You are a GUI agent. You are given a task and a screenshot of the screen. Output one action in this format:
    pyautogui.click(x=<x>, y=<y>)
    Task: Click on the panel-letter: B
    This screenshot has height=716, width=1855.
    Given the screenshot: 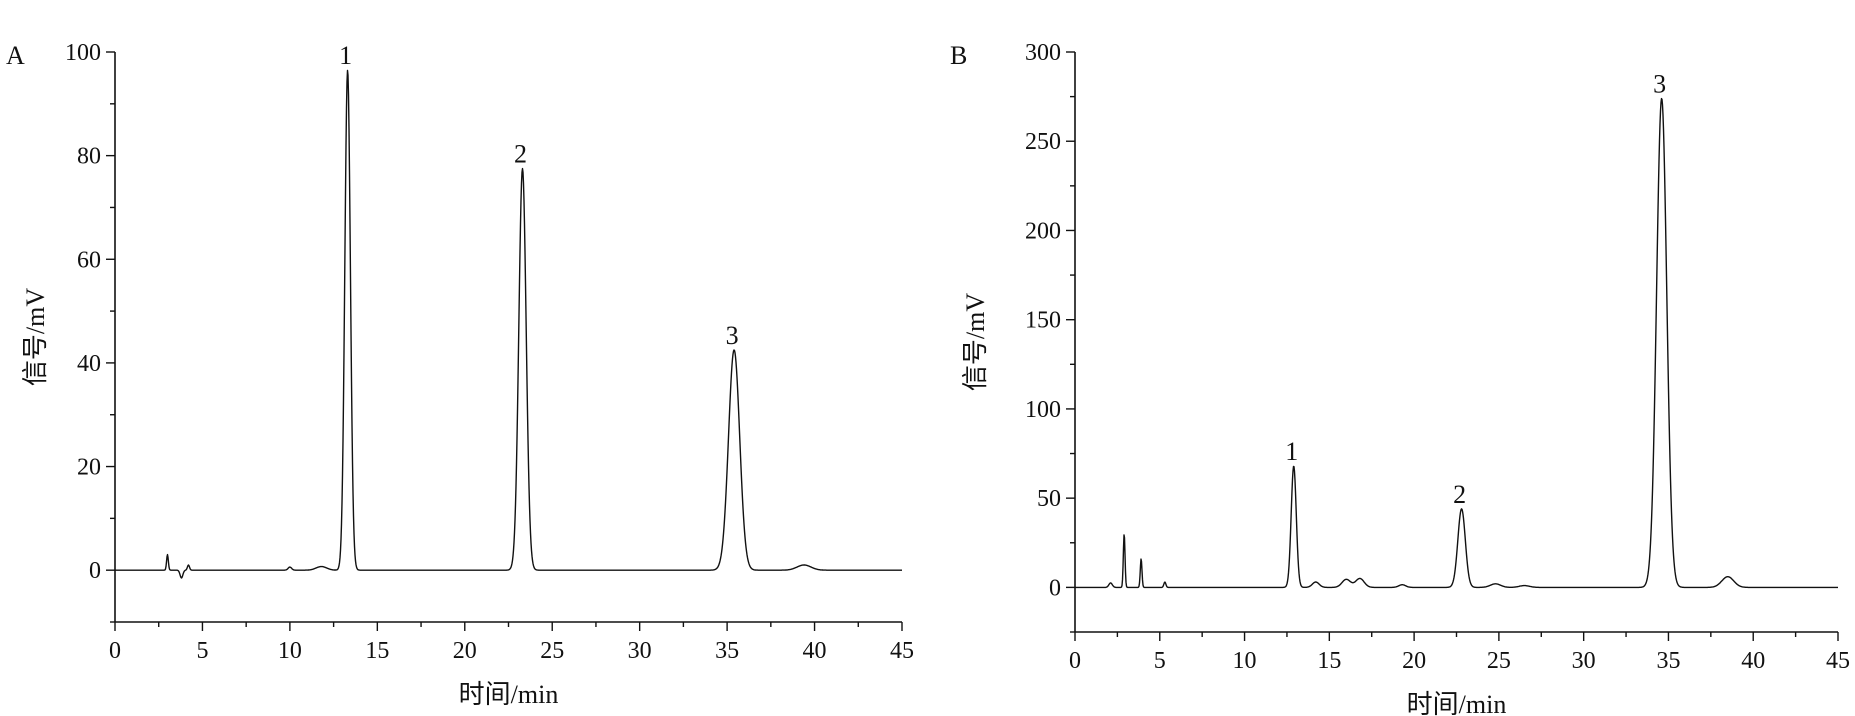 What is the action you would take?
    pyautogui.click(x=958, y=55)
    